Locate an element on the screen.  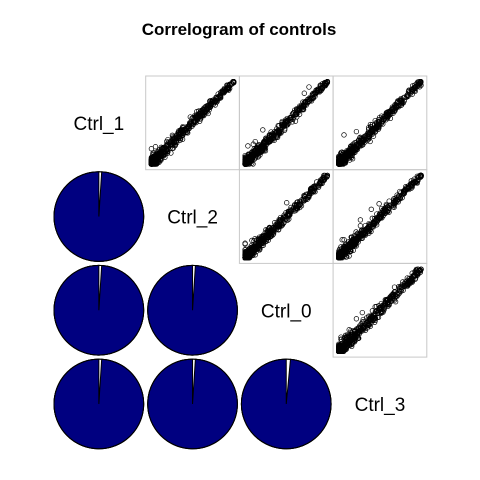
diagonal-label-ctrl-0: Ctrl_0 is located at coordinates (286, 311).